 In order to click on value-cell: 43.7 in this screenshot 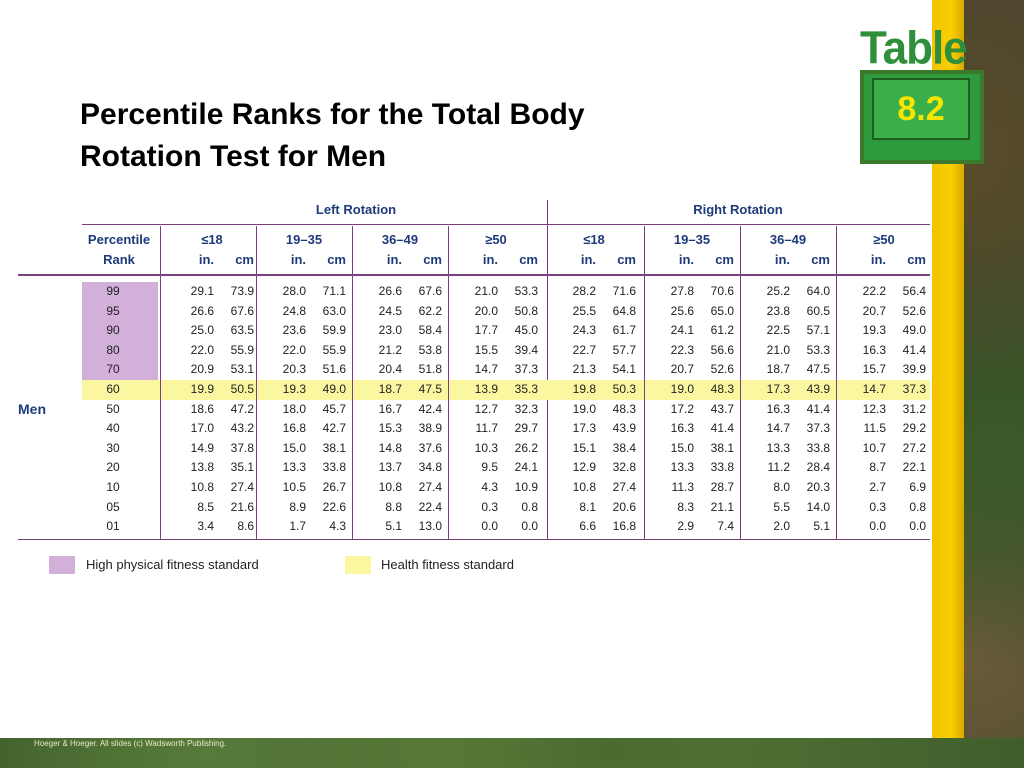, I will do `click(722, 408)`.